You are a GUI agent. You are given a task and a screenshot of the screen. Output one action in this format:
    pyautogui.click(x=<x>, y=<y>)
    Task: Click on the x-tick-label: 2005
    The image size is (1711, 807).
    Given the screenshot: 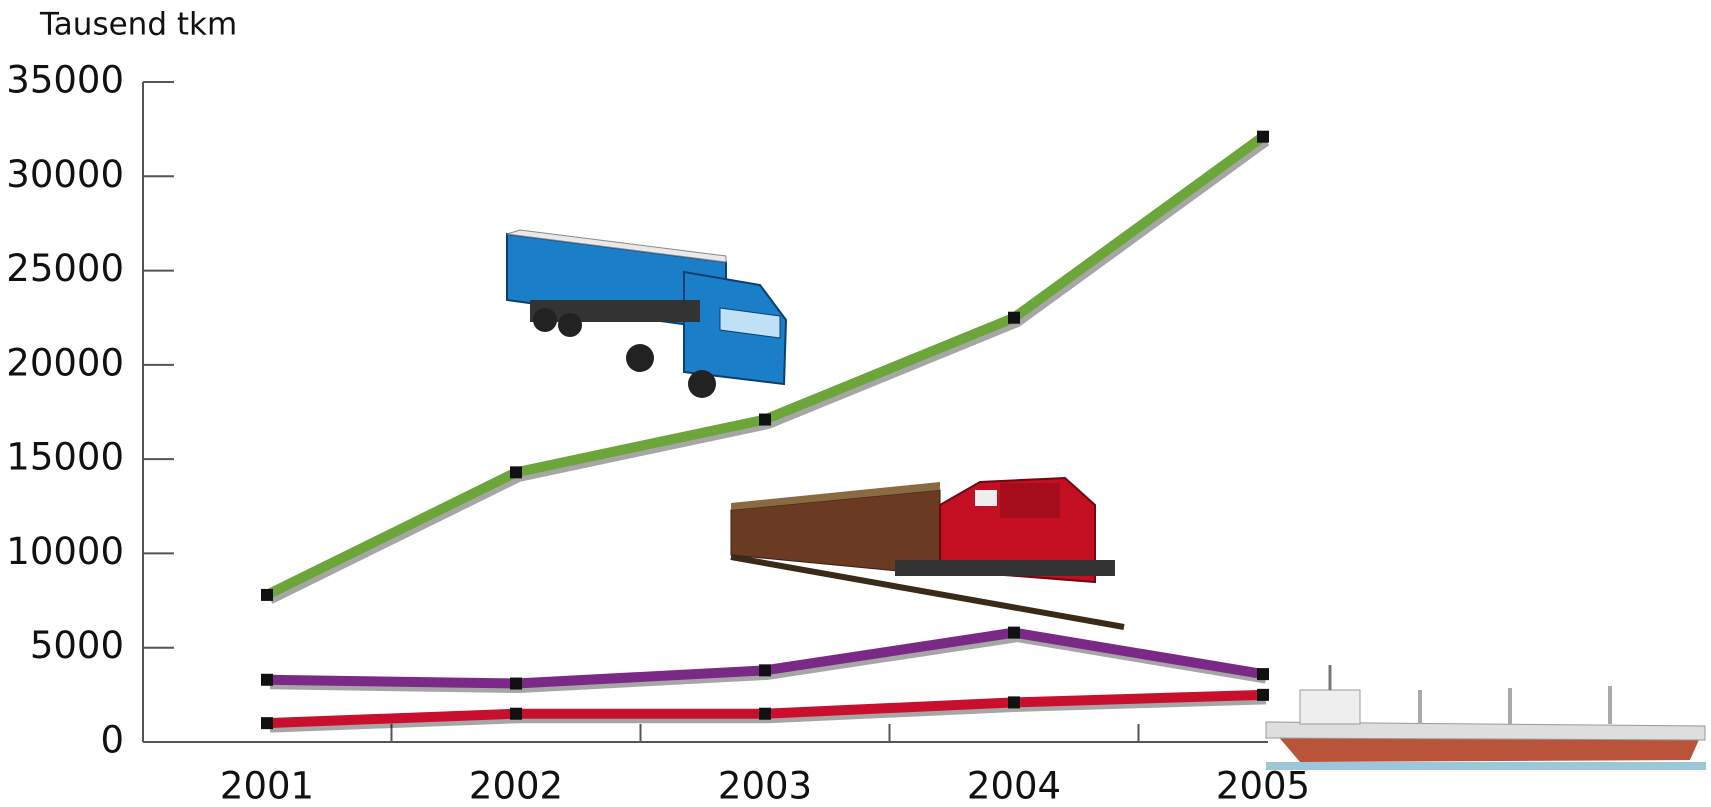 What is the action you would take?
    pyautogui.click(x=1263, y=786)
    